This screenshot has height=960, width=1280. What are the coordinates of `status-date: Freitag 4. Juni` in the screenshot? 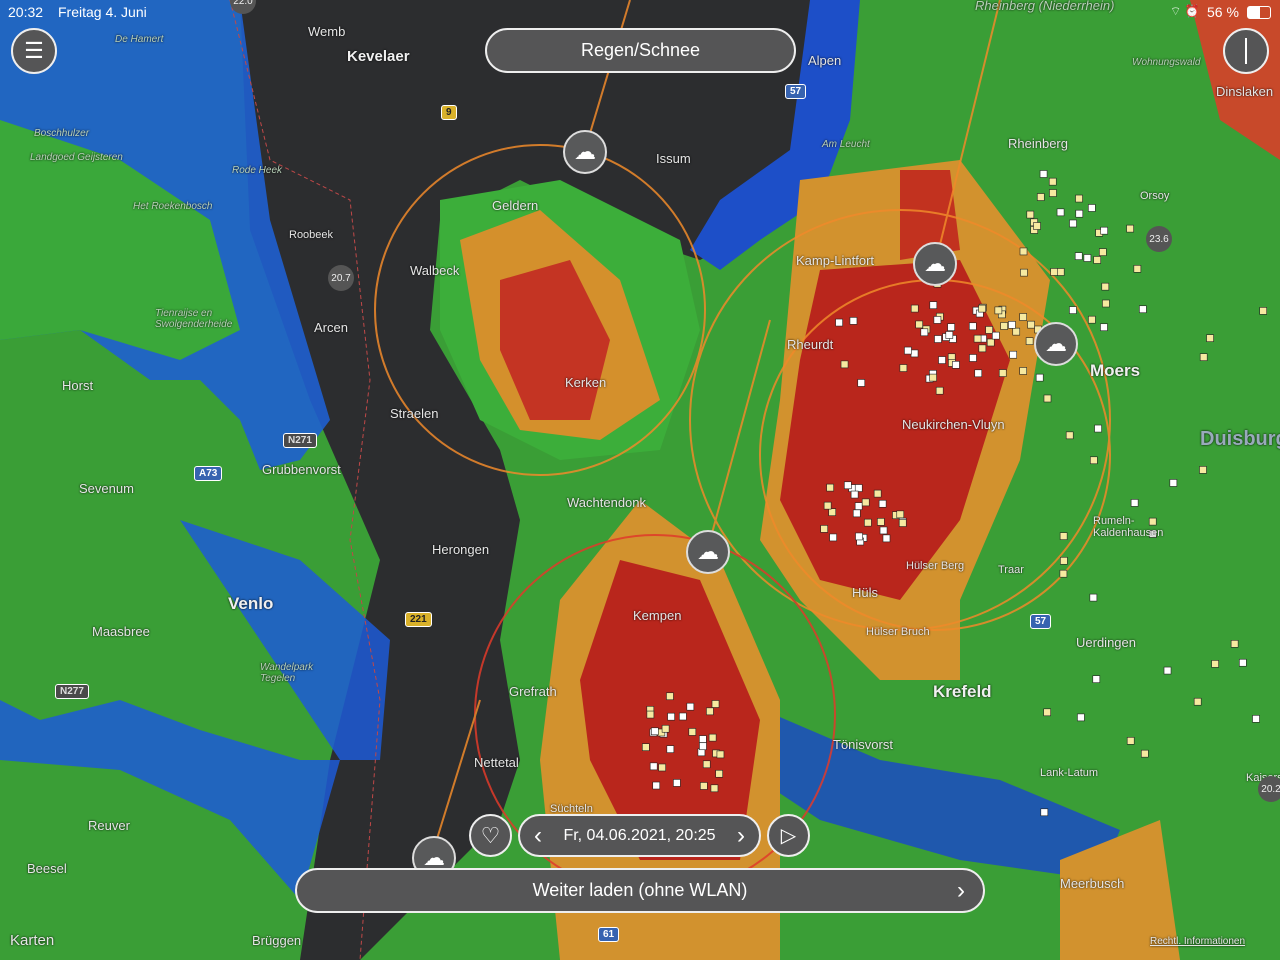 It's located at (102, 12).